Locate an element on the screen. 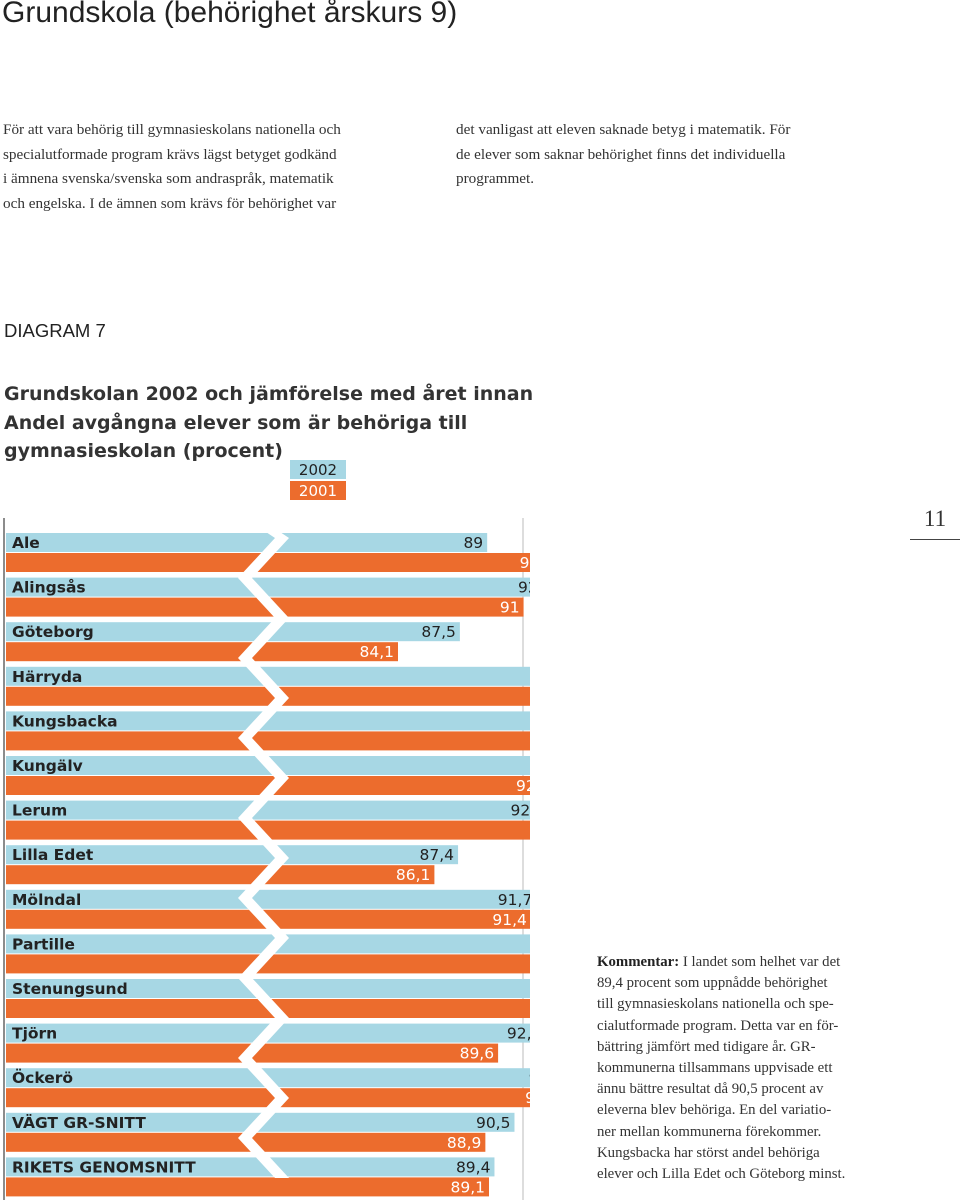 This screenshot has height=1202, width=960. data-label-2001: 93,2 is located at coordinates (527, 1098).